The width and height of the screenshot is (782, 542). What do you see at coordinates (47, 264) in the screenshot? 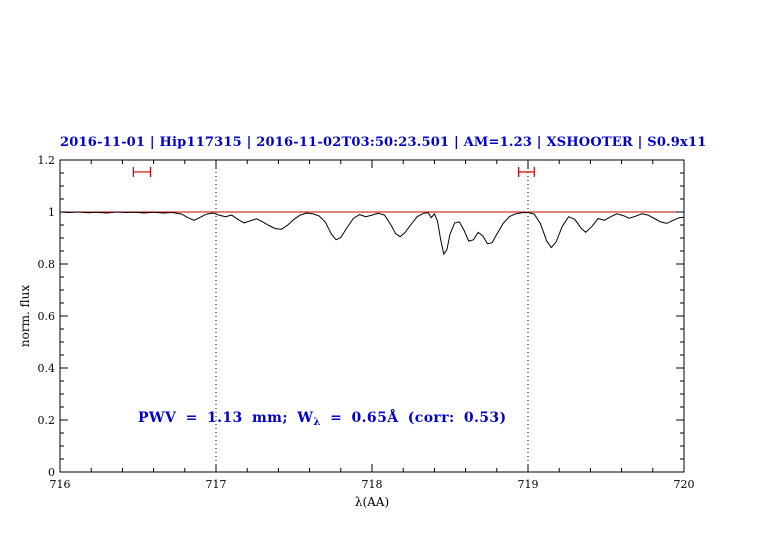
I see `y-tick-label: 0.8` at bounding box center [47, 264].